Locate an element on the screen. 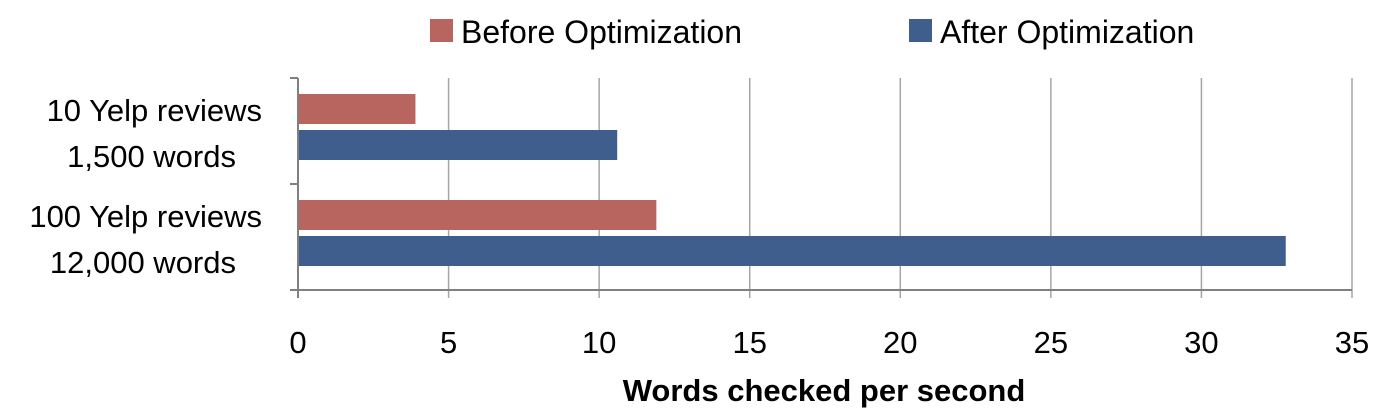 This screenshot has width=1387, height=414. legend-swatch-before is located at coordinates (441, 30).